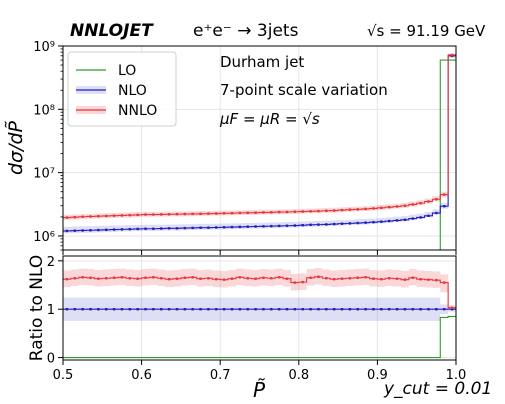 This screenshot has width=505, height=404. I want to click on annotation-jet-algorithm: Durham jet, so click(262, 62).